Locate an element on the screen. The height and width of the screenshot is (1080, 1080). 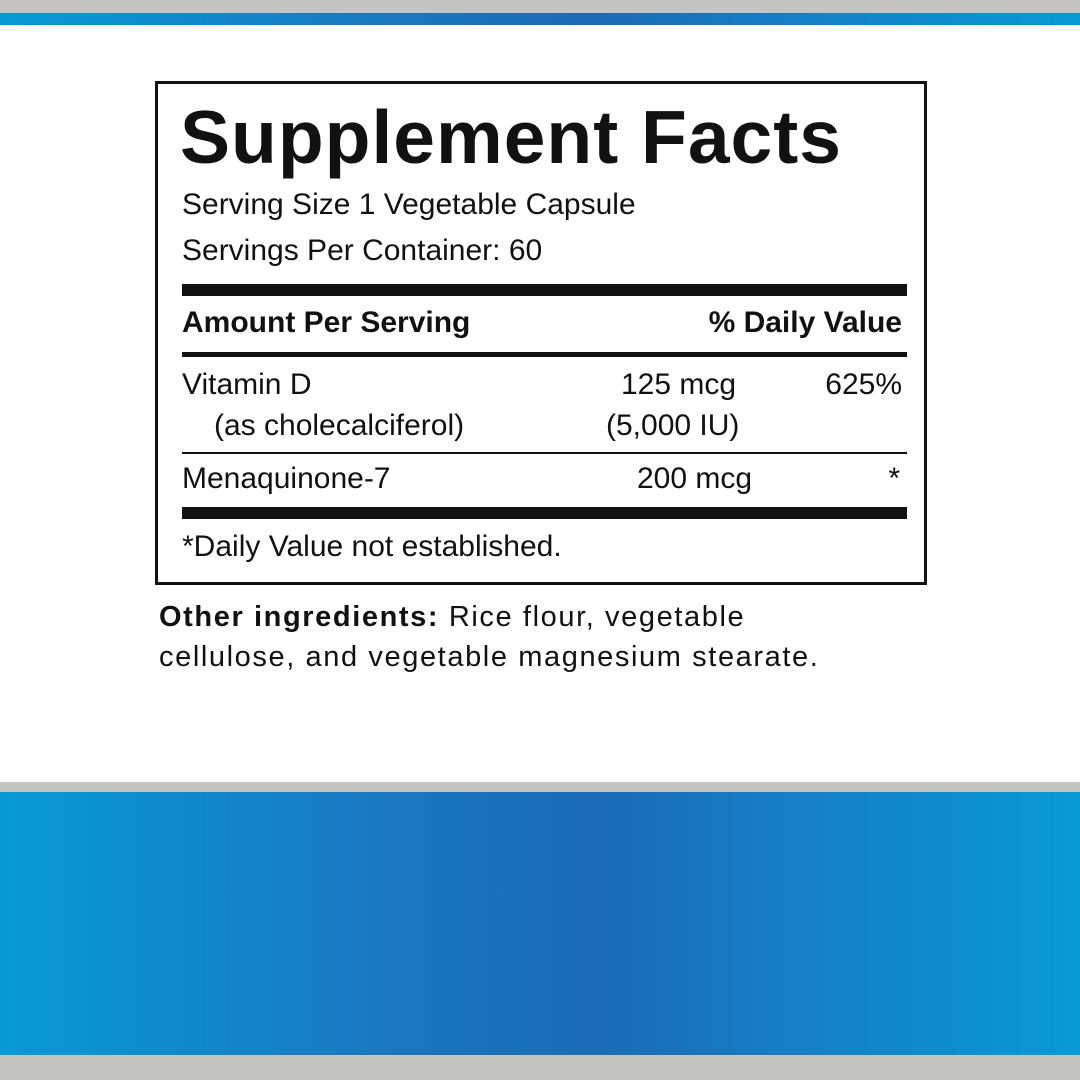
top-blue-band is located at coordinates (540, 19).